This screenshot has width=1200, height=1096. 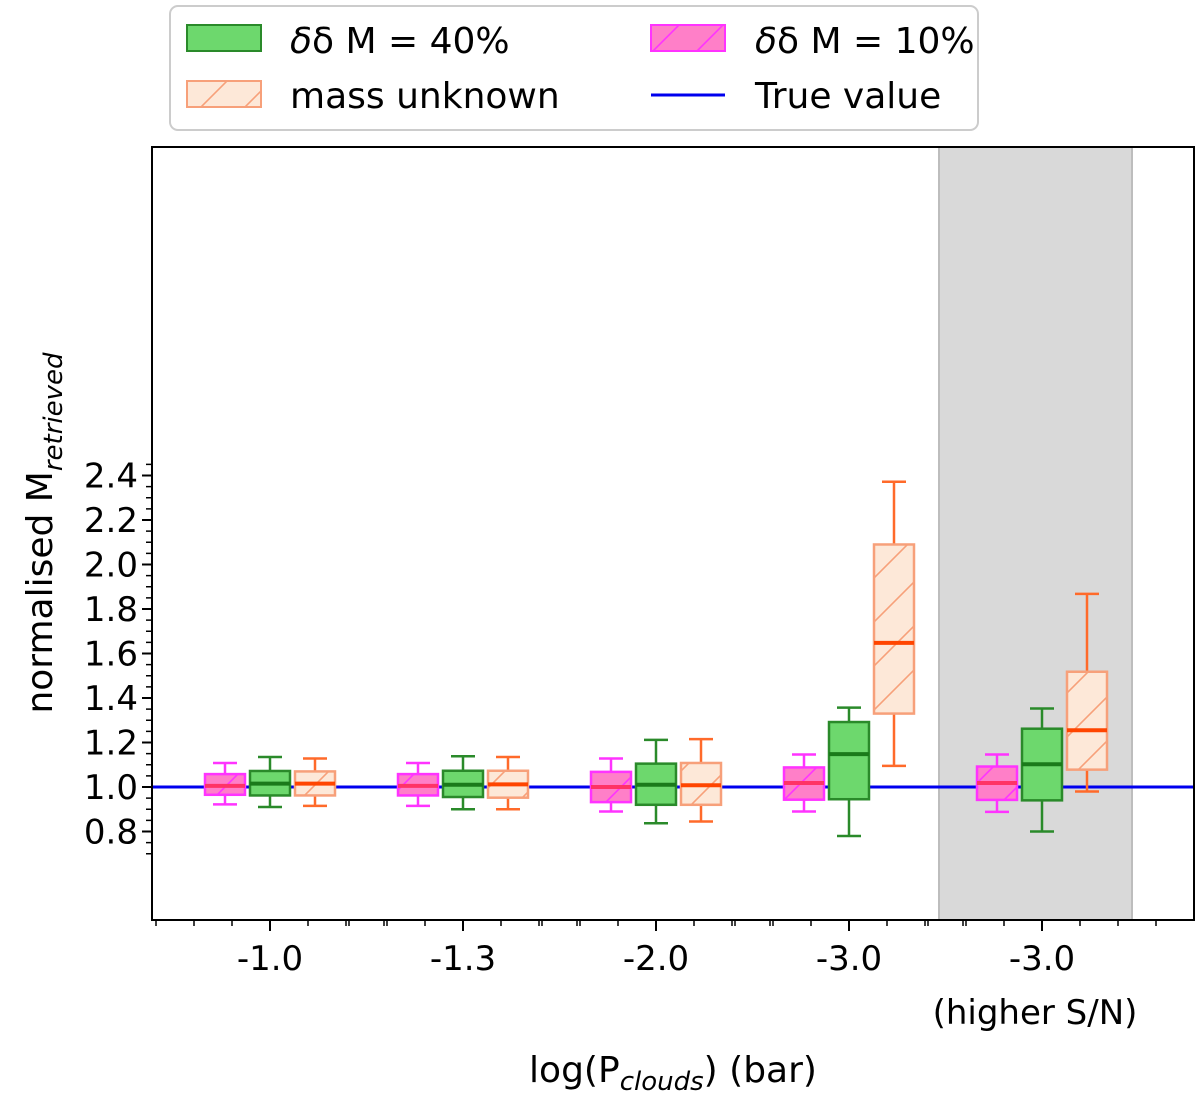 What do you see at coordinates (849, 760) in the screenshot?
I see `box-body` at bounding box center [849, 760].